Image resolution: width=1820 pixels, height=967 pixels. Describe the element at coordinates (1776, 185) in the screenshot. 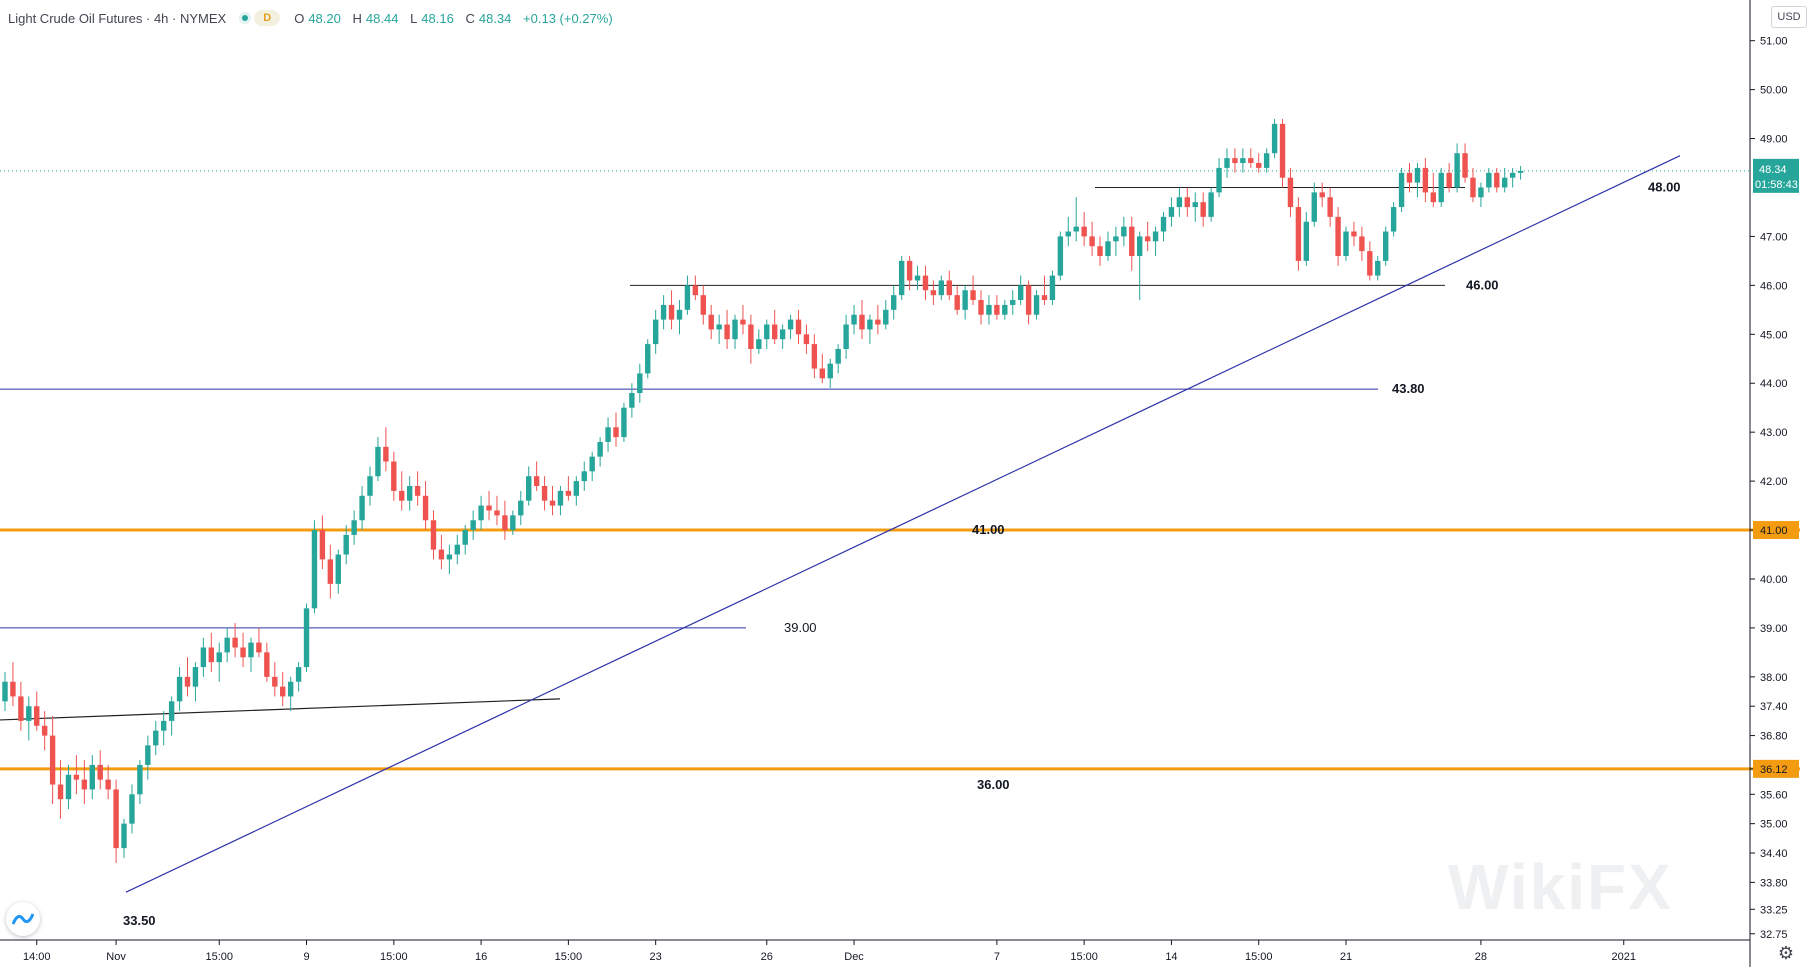

I see `countdown-label: 01:58:43` at that location.